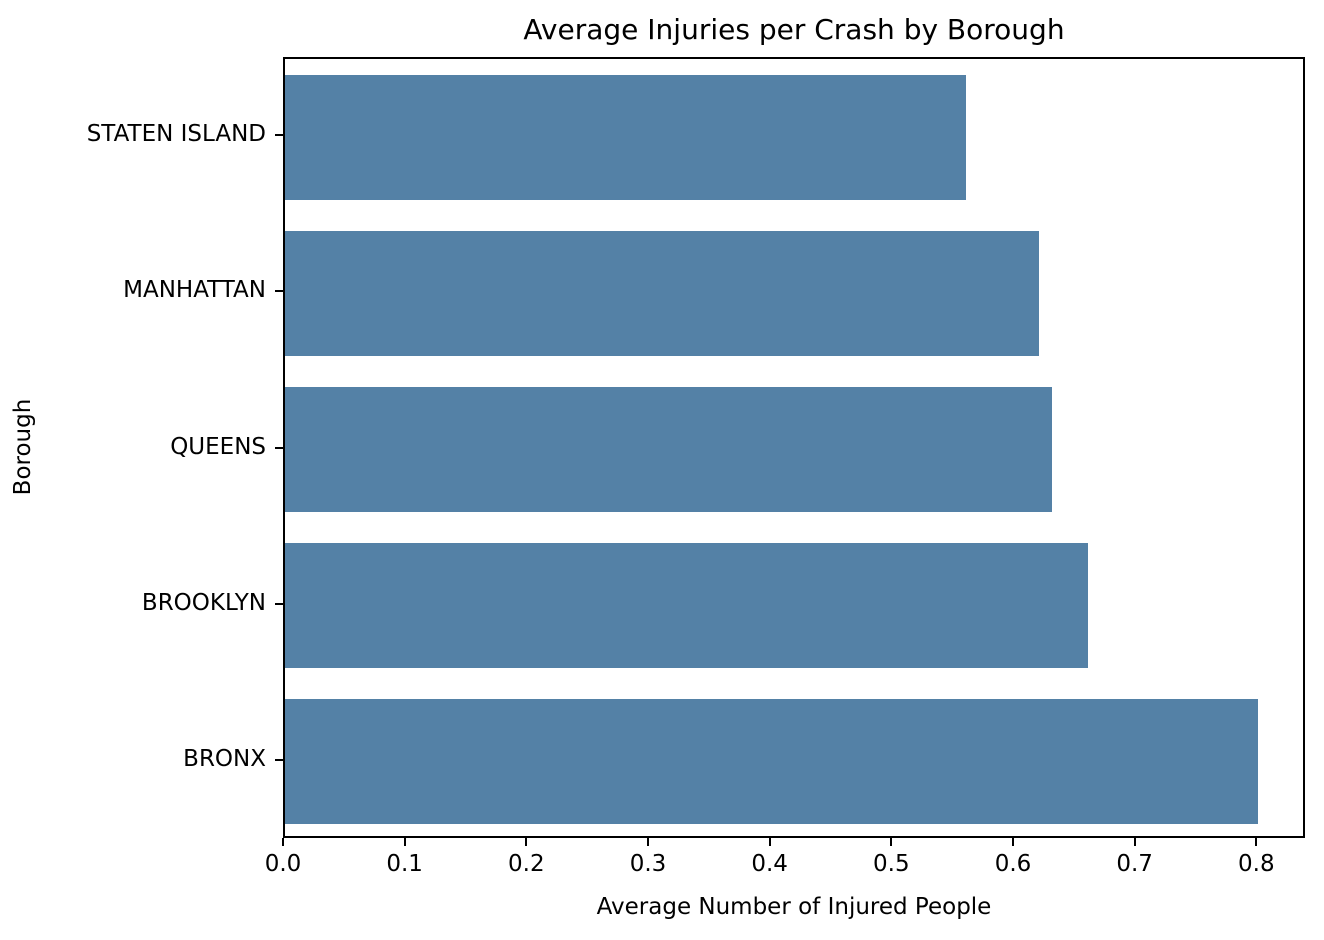 The height and width of the screenshot is (940, 1324). I want to click on x-tick-label-0.0: 0.0, so click(283, 864).